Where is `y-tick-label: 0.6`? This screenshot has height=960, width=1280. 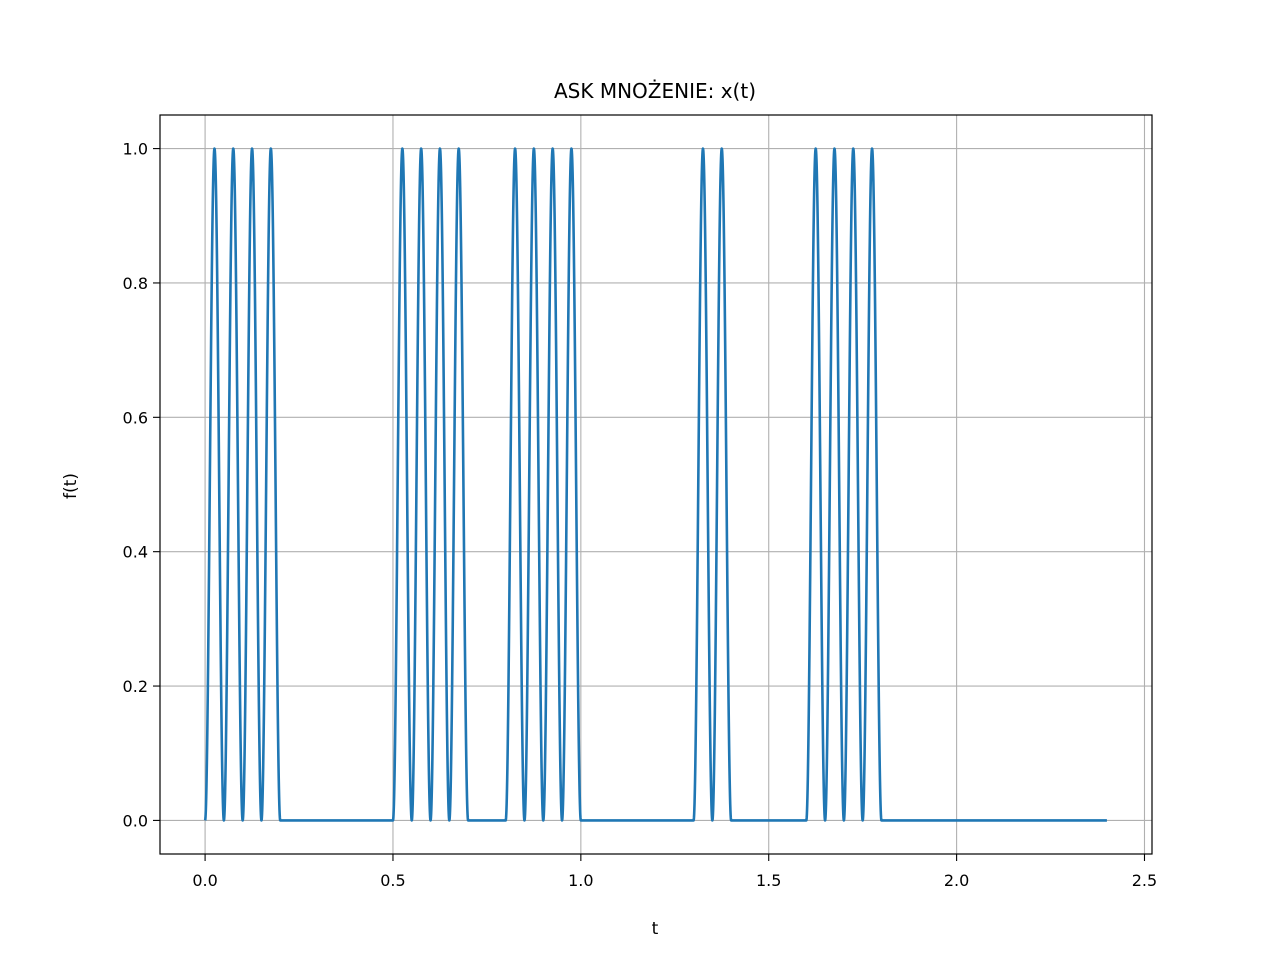 y-tick-label: 0.6 is located at coordinates (135, 417).